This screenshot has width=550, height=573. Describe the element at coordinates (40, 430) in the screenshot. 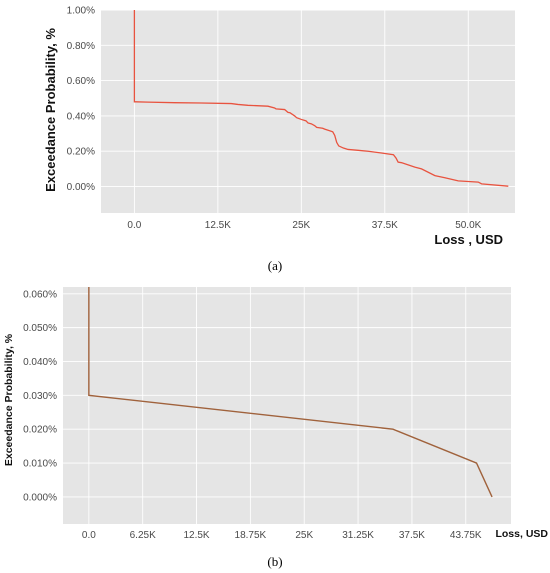

I see `y-tick-label: 0.020%` at that location.